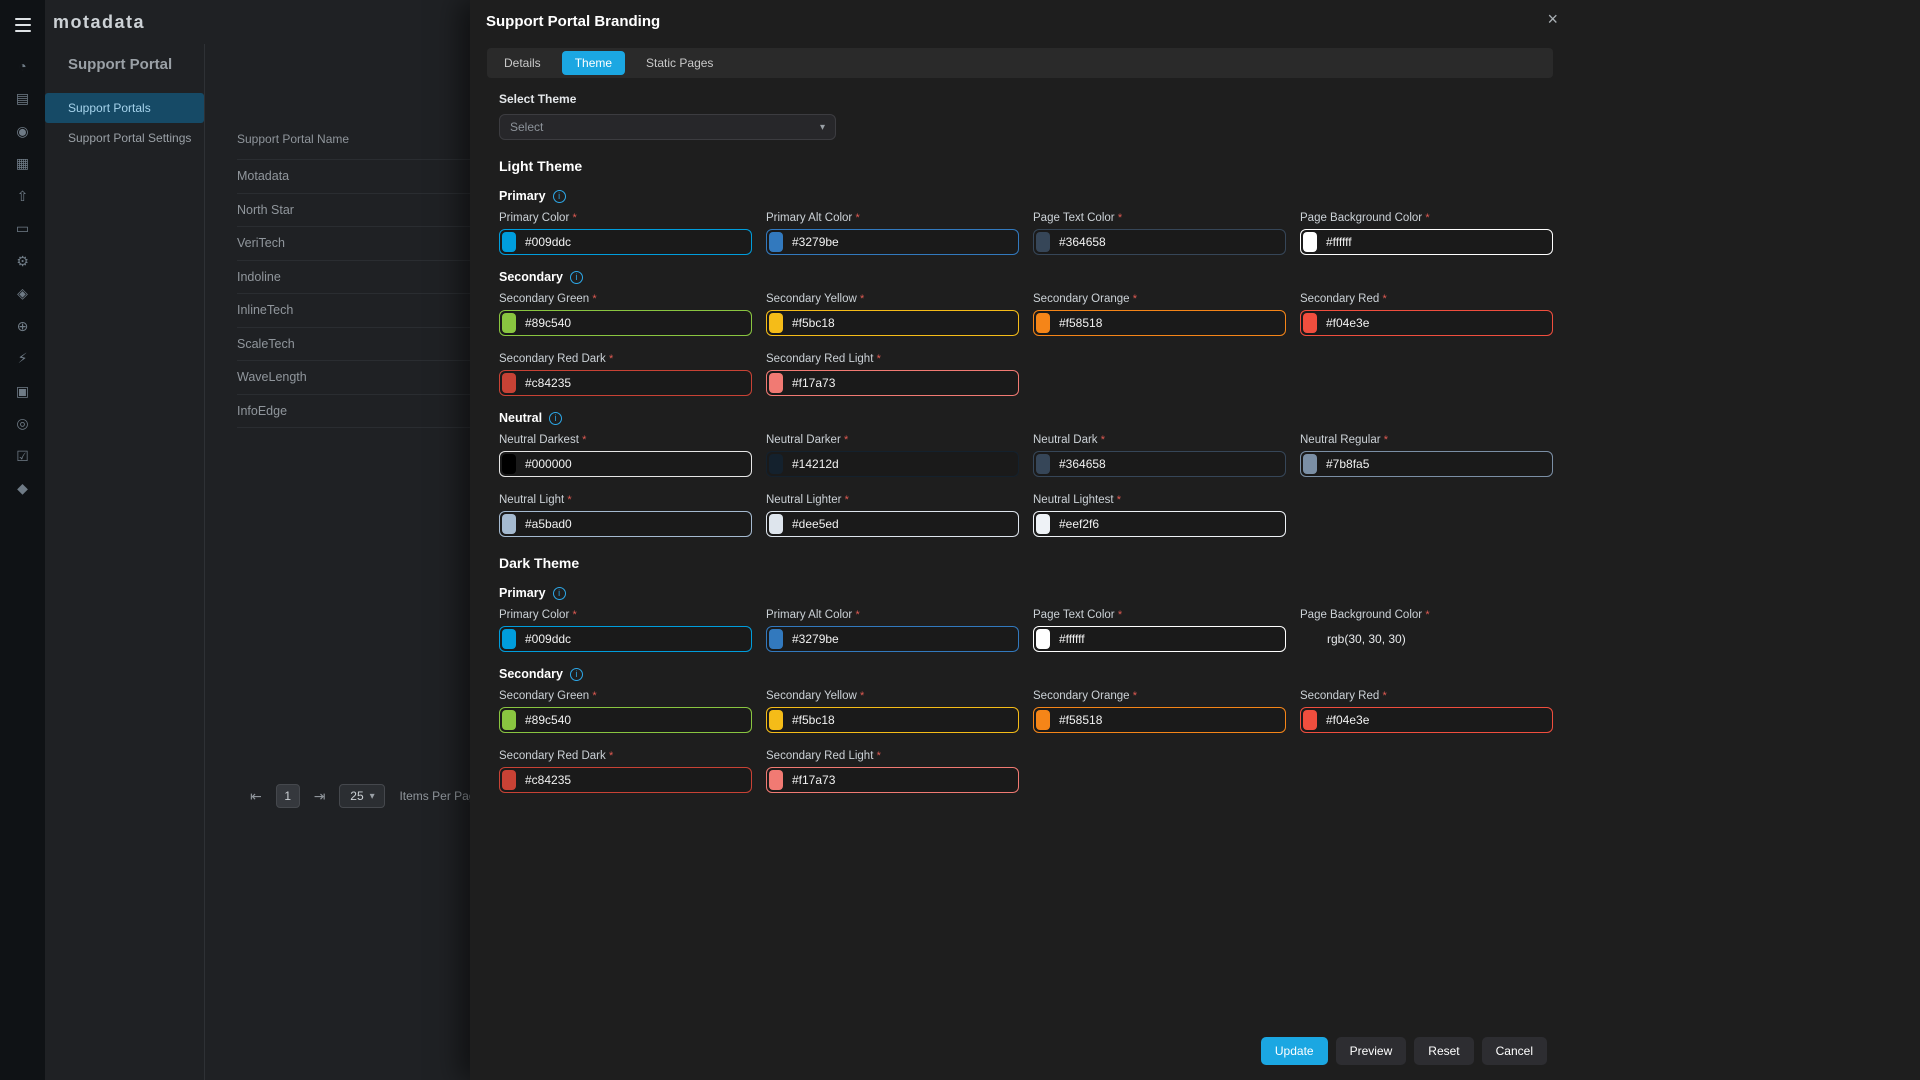  I want to click on admin-icon: ◆, so click(22, 488).